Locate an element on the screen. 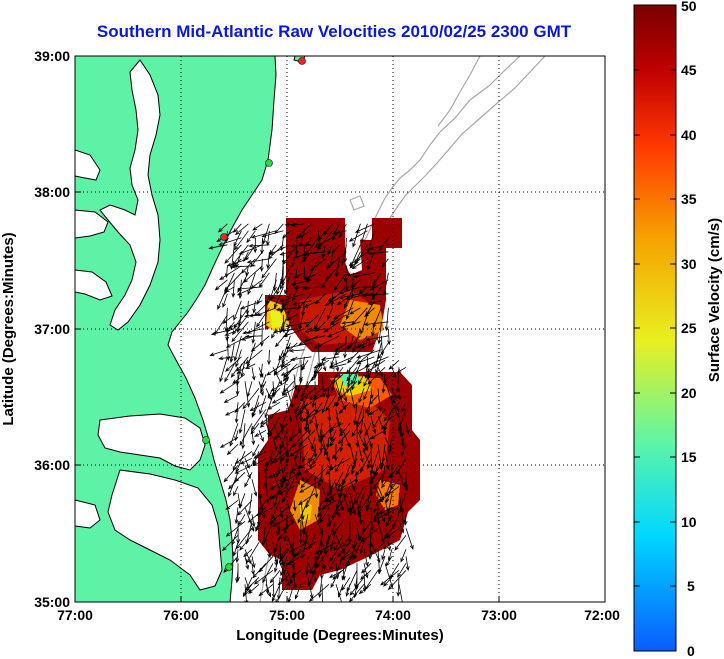 The width and height of the screenshot is (724, 659). y-tick-label: 39:00 is located at coordinates (52, 56).